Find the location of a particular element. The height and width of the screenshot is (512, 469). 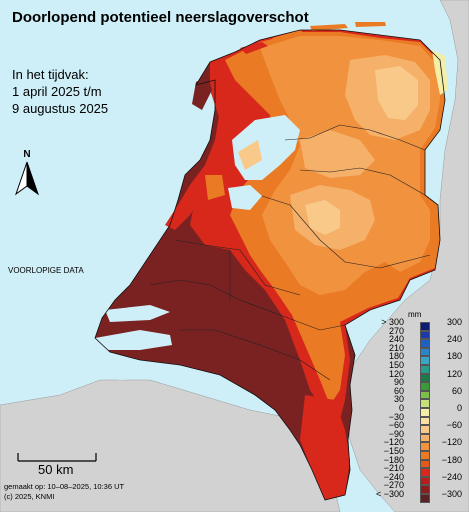

markermeer is located at coordinates (245, 197).